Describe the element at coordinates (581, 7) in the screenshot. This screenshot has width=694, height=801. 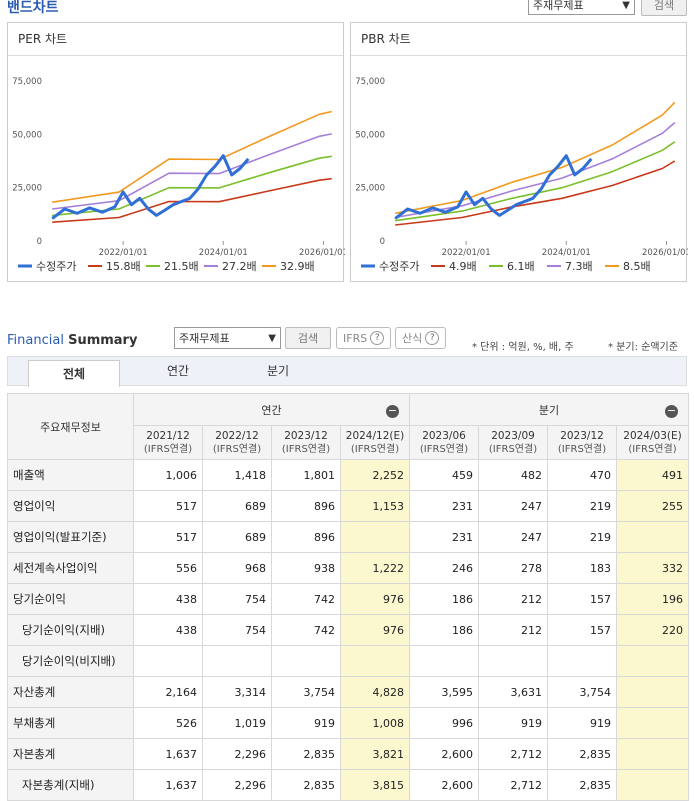
I see `band-statement-select: 주재무제표 ▼` at that location.